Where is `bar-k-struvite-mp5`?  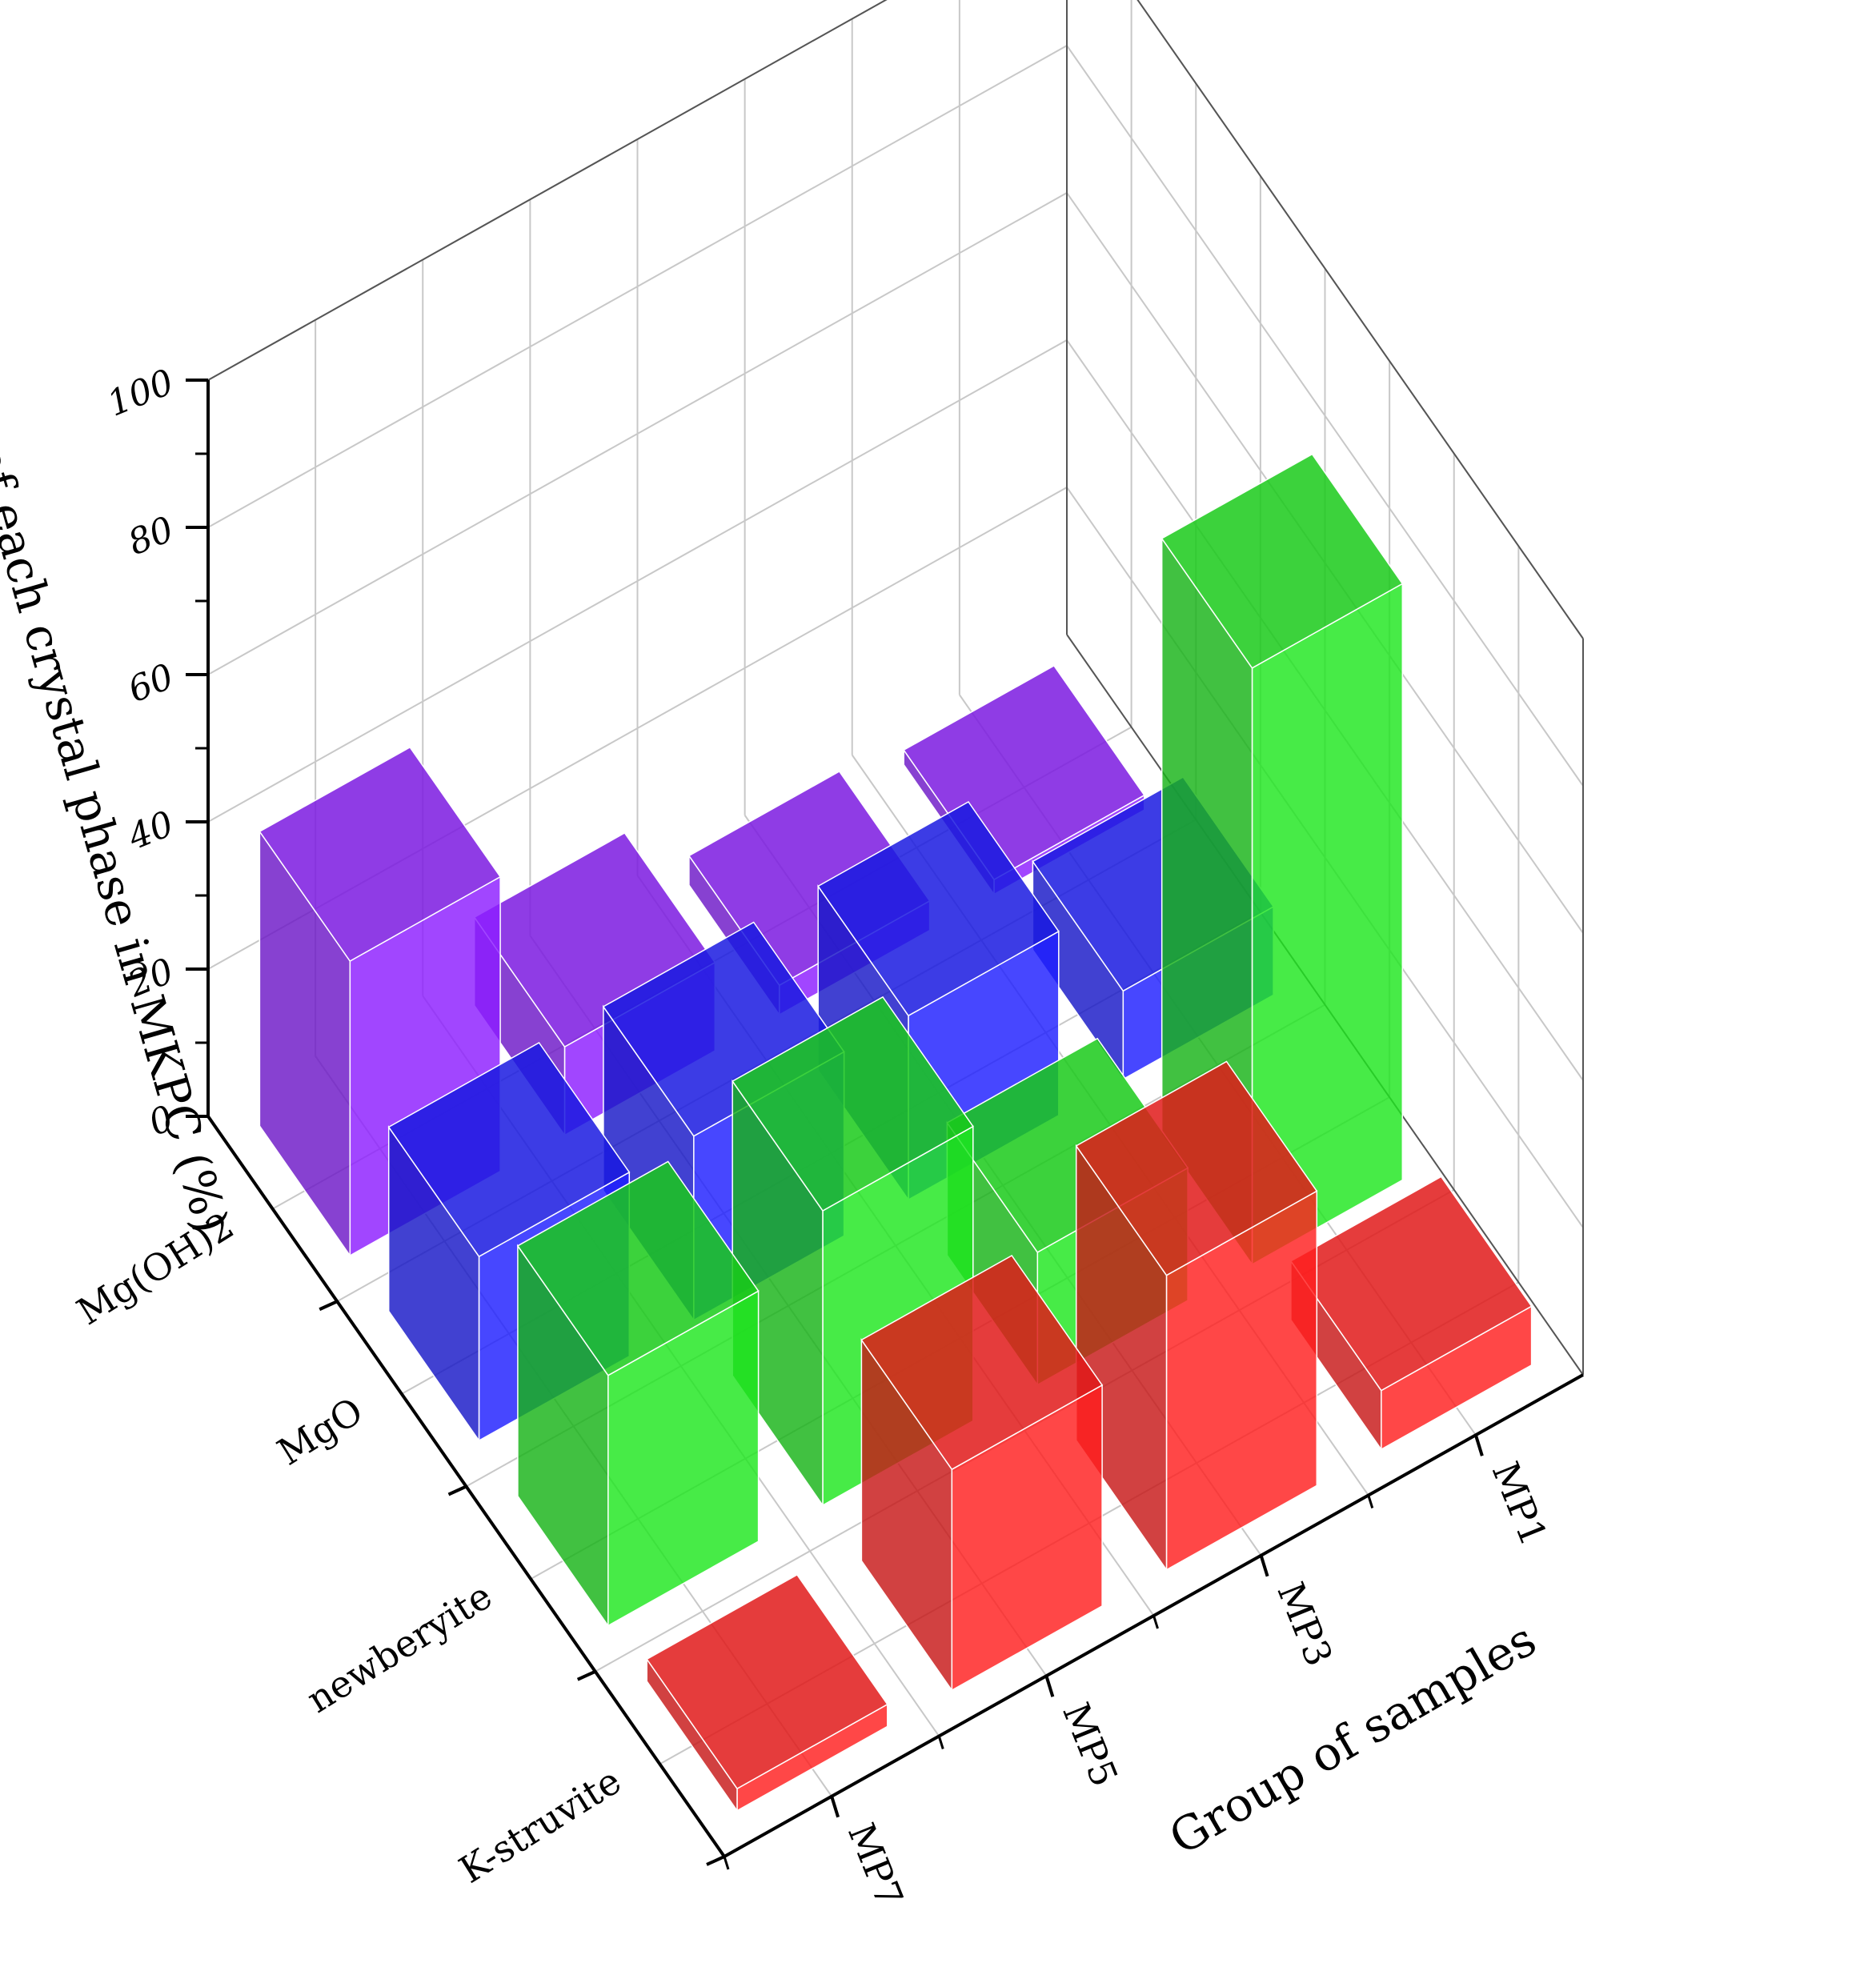
bar-k-struvite-mp5 is located at coordinates (982, 1474).